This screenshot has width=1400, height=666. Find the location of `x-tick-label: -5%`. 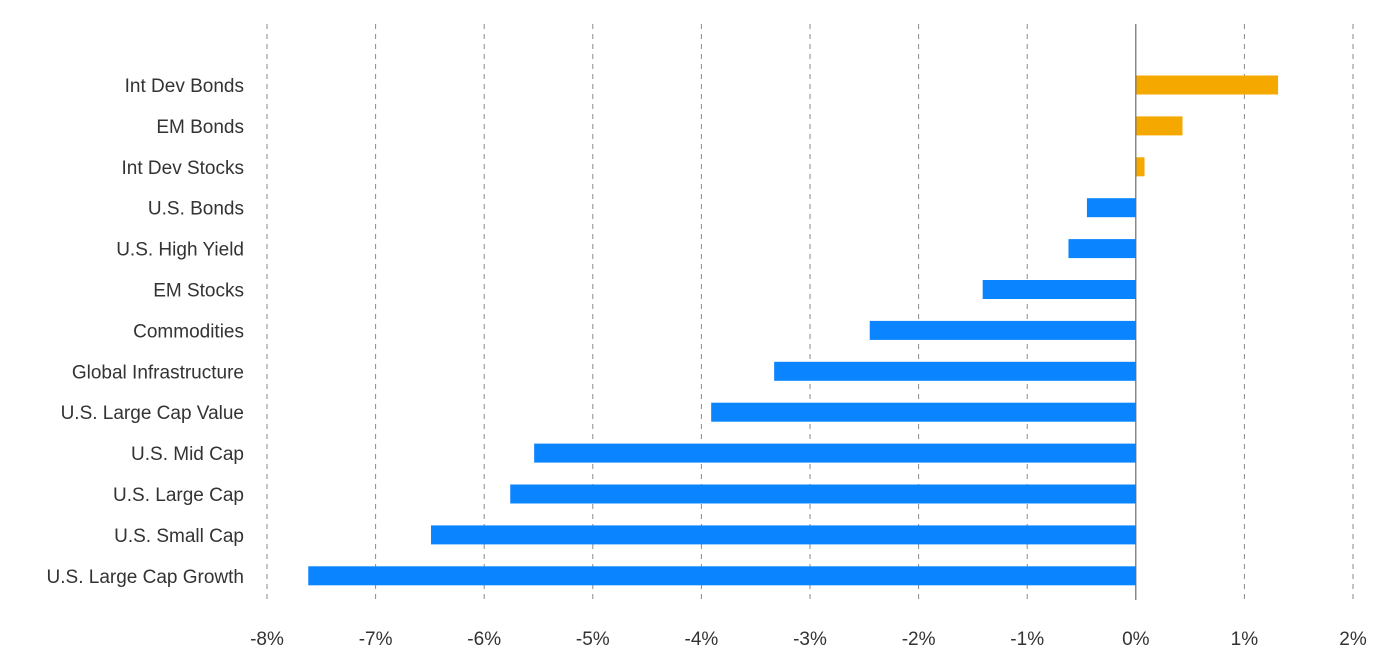

x-tick-label: -5% is located at coordinates (593, 639).